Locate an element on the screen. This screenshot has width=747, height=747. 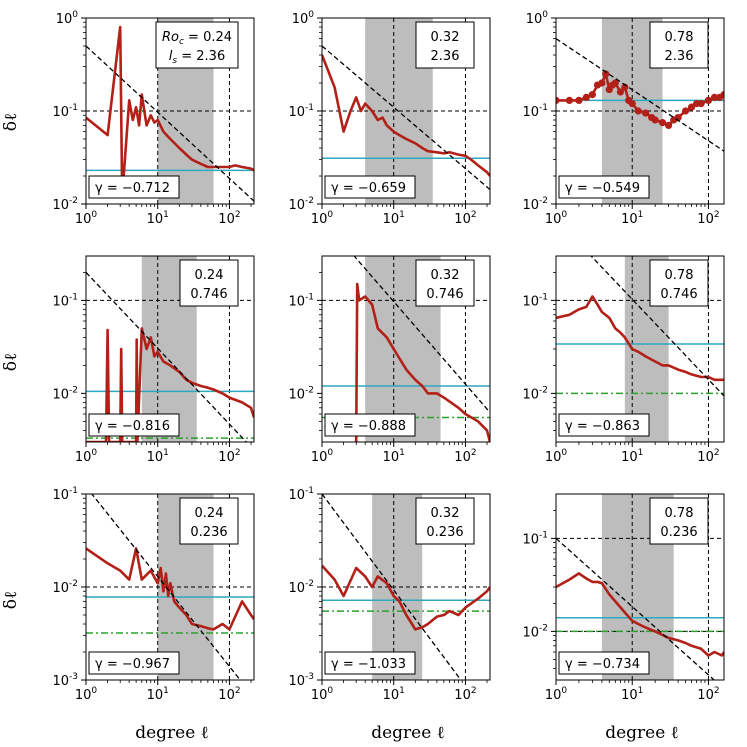
panel-9-gamma-box is located at coordinates (604, 663).